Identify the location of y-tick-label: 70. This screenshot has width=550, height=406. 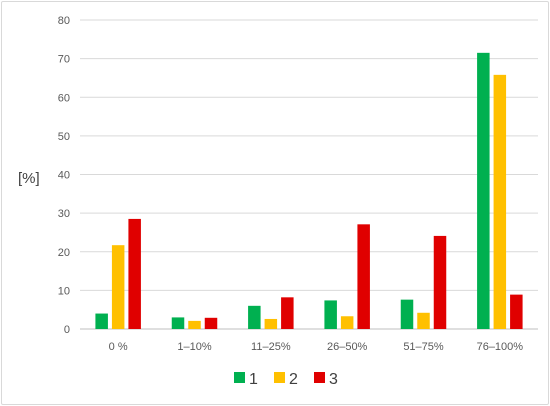
(64, 60).